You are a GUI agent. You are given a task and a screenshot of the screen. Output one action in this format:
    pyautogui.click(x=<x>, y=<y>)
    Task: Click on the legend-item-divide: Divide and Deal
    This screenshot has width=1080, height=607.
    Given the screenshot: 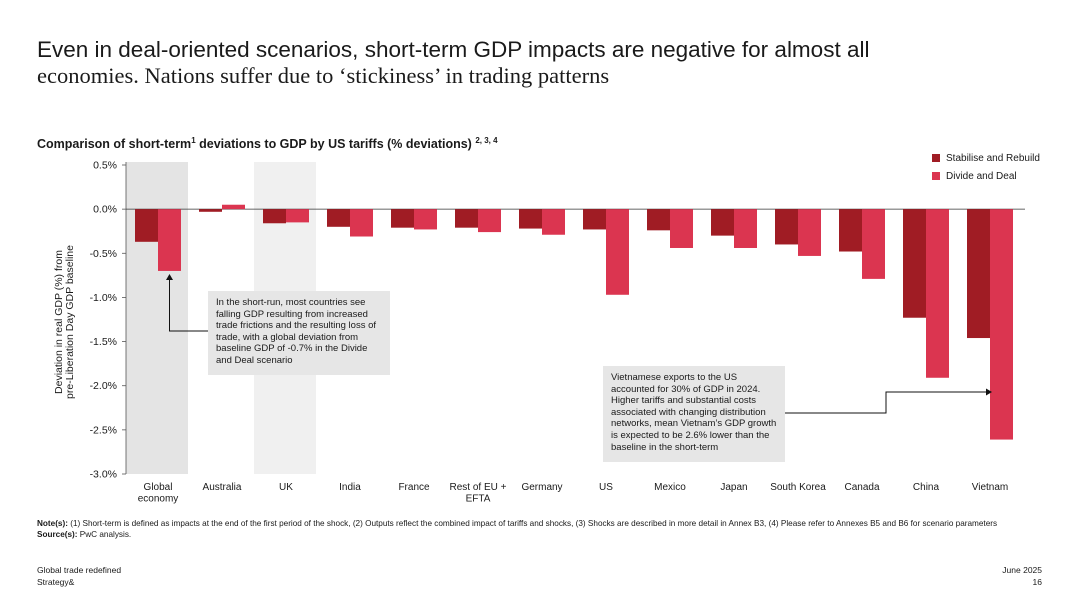 What is the action you would take?
    pyautogui.click(x=986, y=176)
    